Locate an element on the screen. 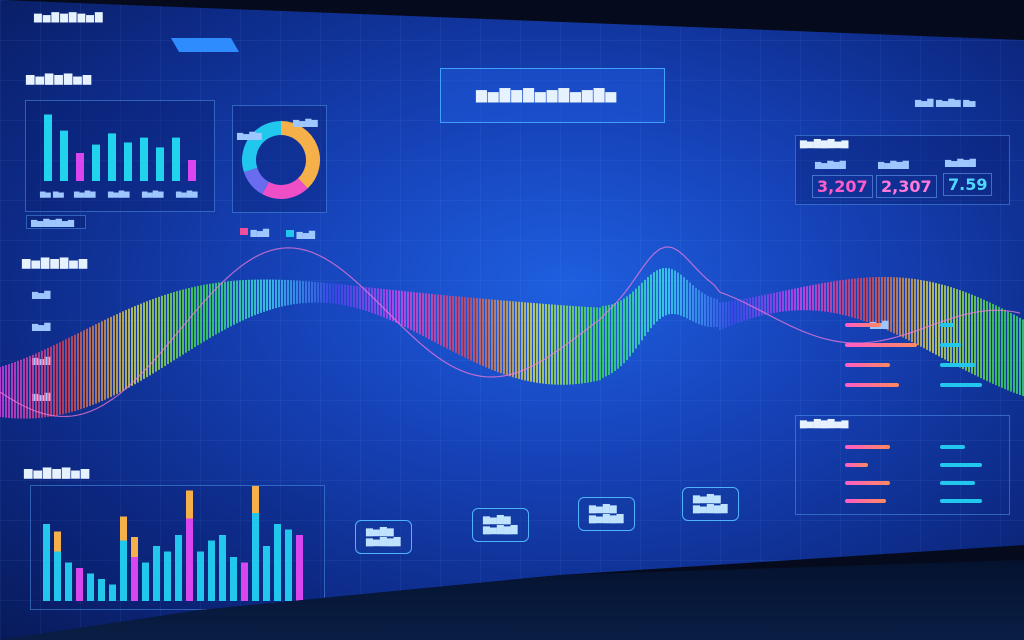 The width and height of the screenshot is (1024, 640). legend-button-label: ▆▅▇▆▇▅▆ is located at coordinates (53, 222).